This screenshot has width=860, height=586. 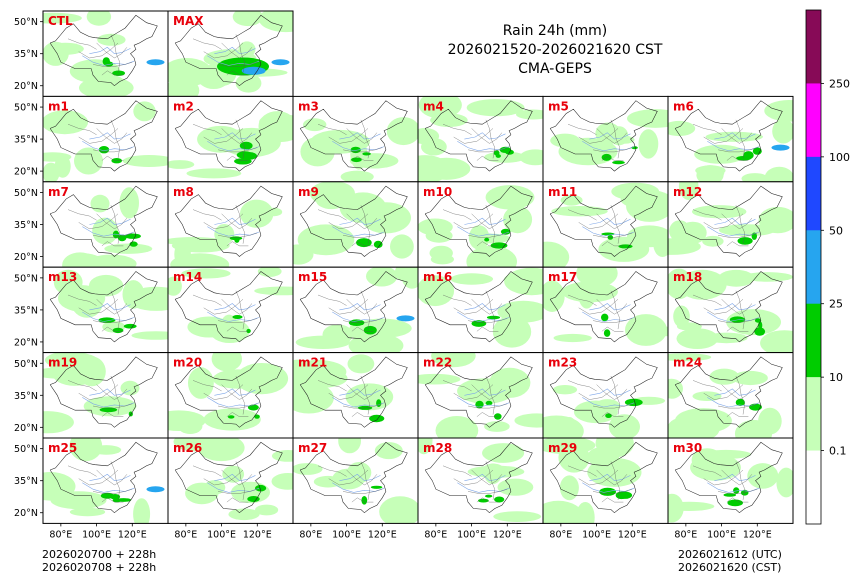 What do you see at coordinates (187, 277) in the screenshot?
I see `panel-label: m14` at bounding box center [187, 277].